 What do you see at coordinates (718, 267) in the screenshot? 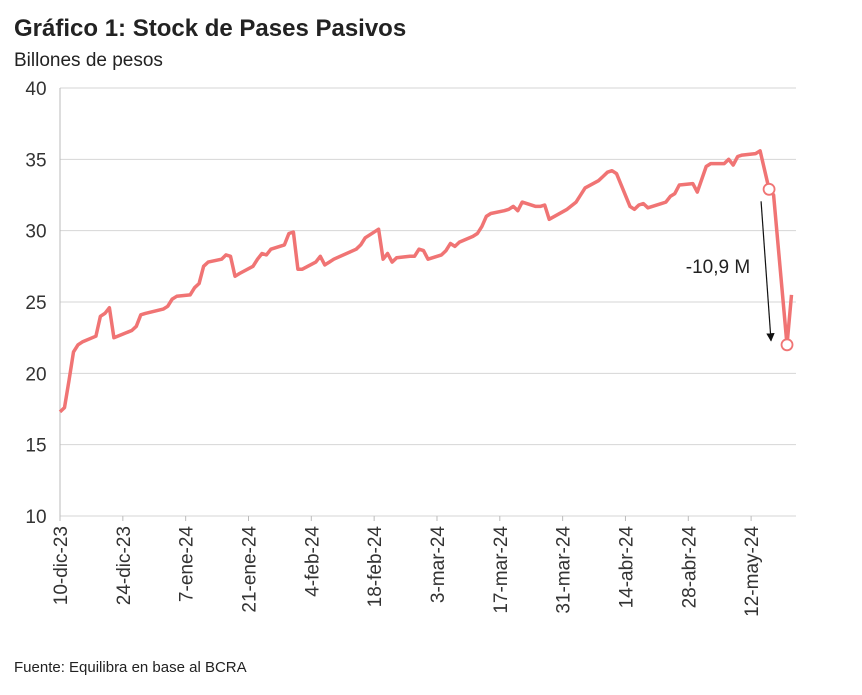
I see `annotation-label: -10,9 M` at bounding box center [718, 267].